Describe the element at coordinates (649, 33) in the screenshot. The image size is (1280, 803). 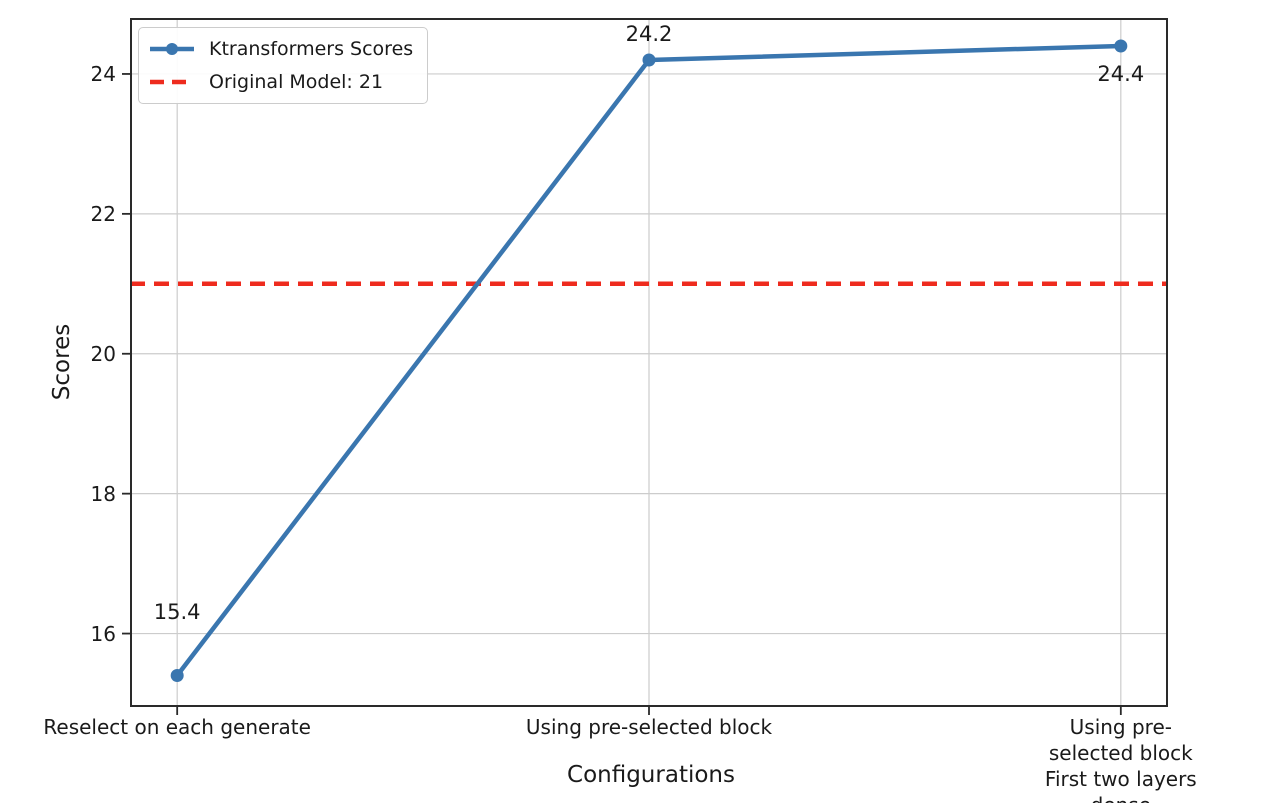
I see `data-point-label: 24.2` at that location.